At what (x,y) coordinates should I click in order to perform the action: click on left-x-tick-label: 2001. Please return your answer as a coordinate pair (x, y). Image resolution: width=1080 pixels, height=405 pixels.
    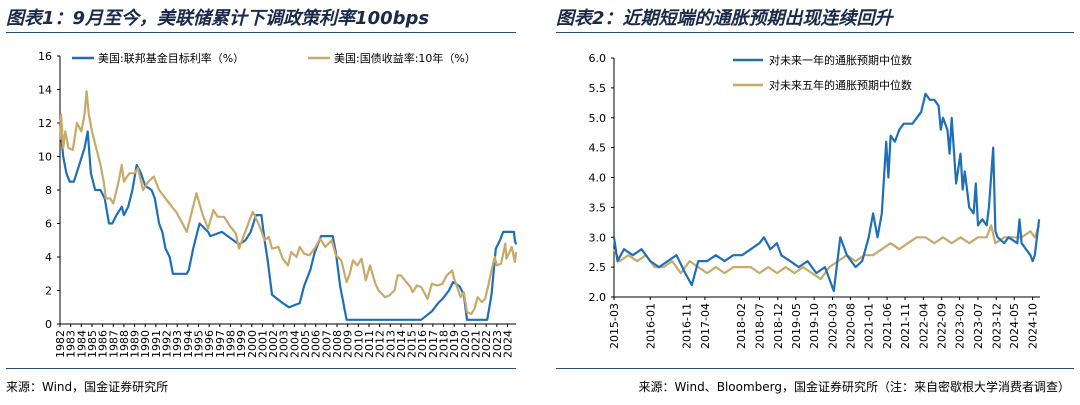
    Looking at the image, I should click on (262, 344).